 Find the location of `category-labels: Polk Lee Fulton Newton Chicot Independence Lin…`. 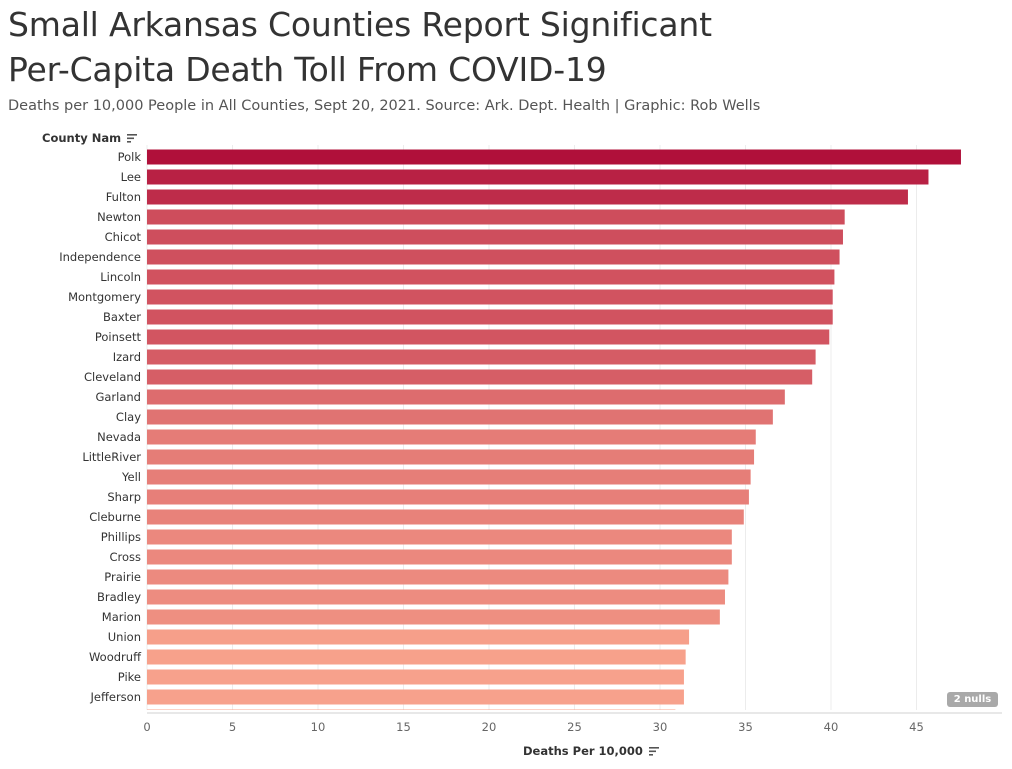

category-labels: Polk Lee Fulton Newton Chicot Independence Lin… is located at coordinates (100, 427).